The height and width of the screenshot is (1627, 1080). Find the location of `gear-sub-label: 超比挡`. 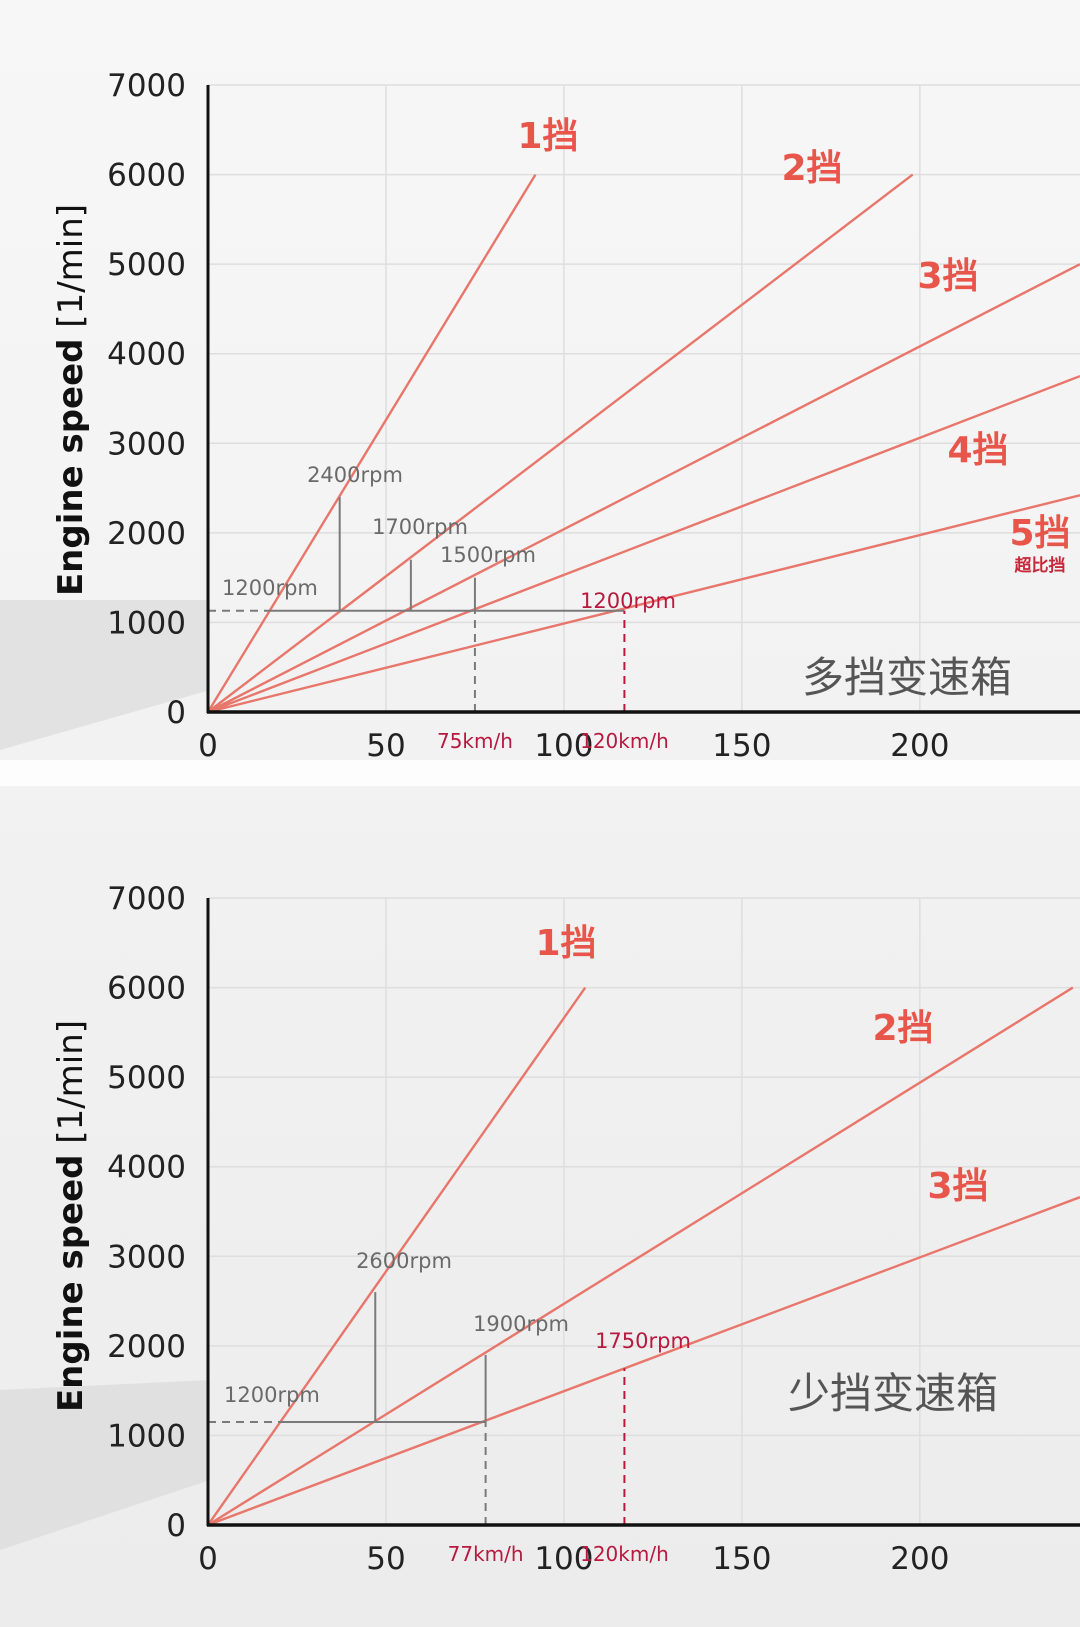

gear-sub-label: 超比挡 is located at coordinates (1040, 565).